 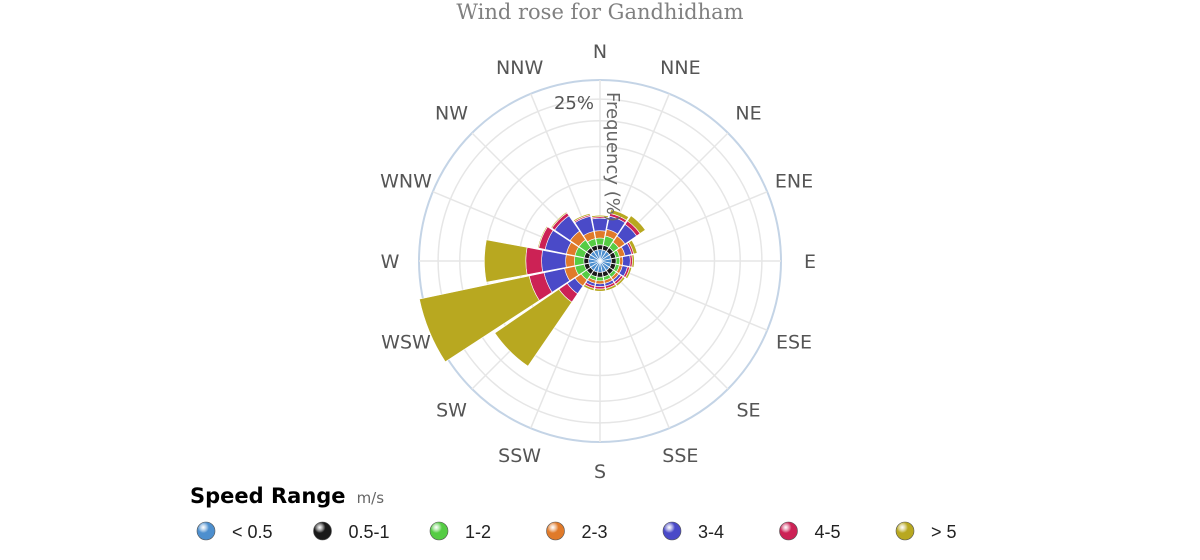 I want to click on bar-sw-segment, so click(x=533, y=327).